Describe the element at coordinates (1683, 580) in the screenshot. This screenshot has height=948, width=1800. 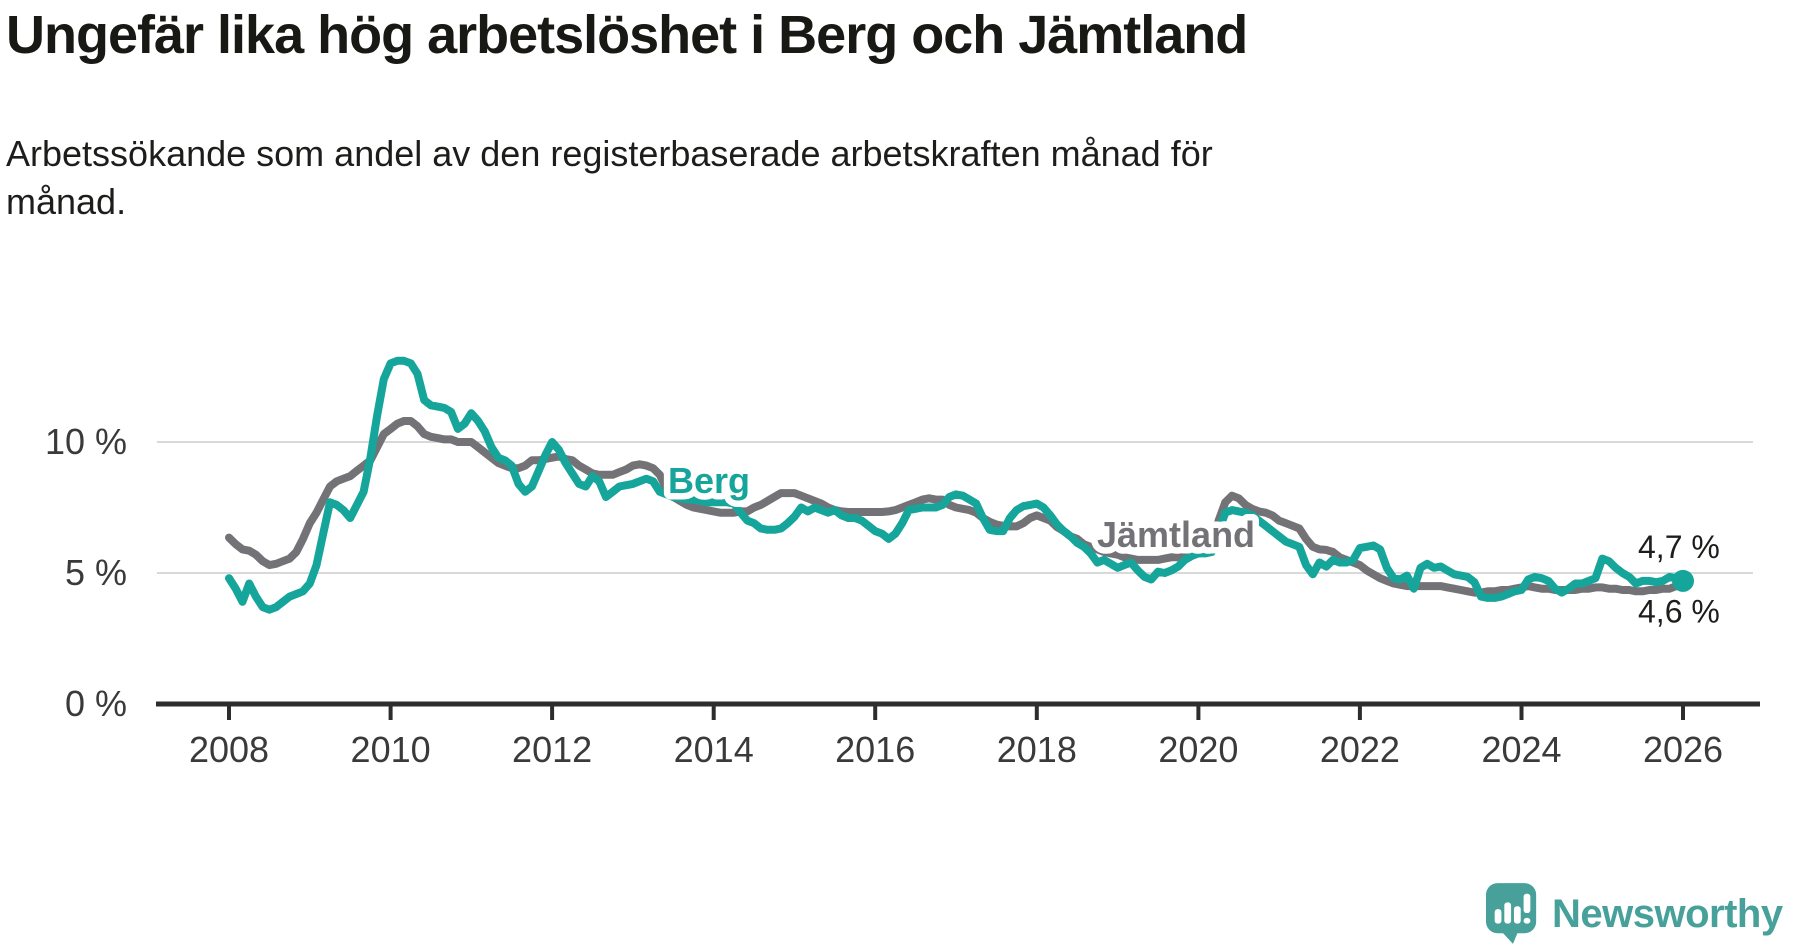
I see `series-end-dot-berg` at that location.